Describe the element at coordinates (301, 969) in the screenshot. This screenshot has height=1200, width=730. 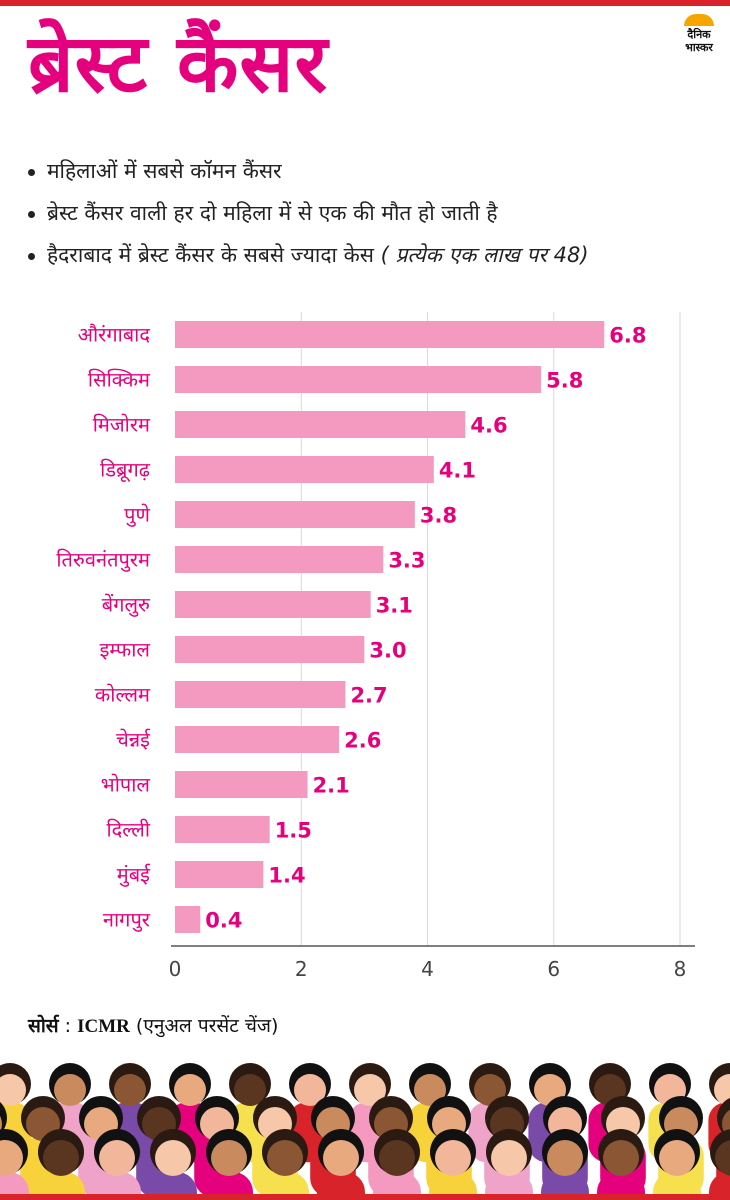
I see `x-tick-label-1: 2` at that location.